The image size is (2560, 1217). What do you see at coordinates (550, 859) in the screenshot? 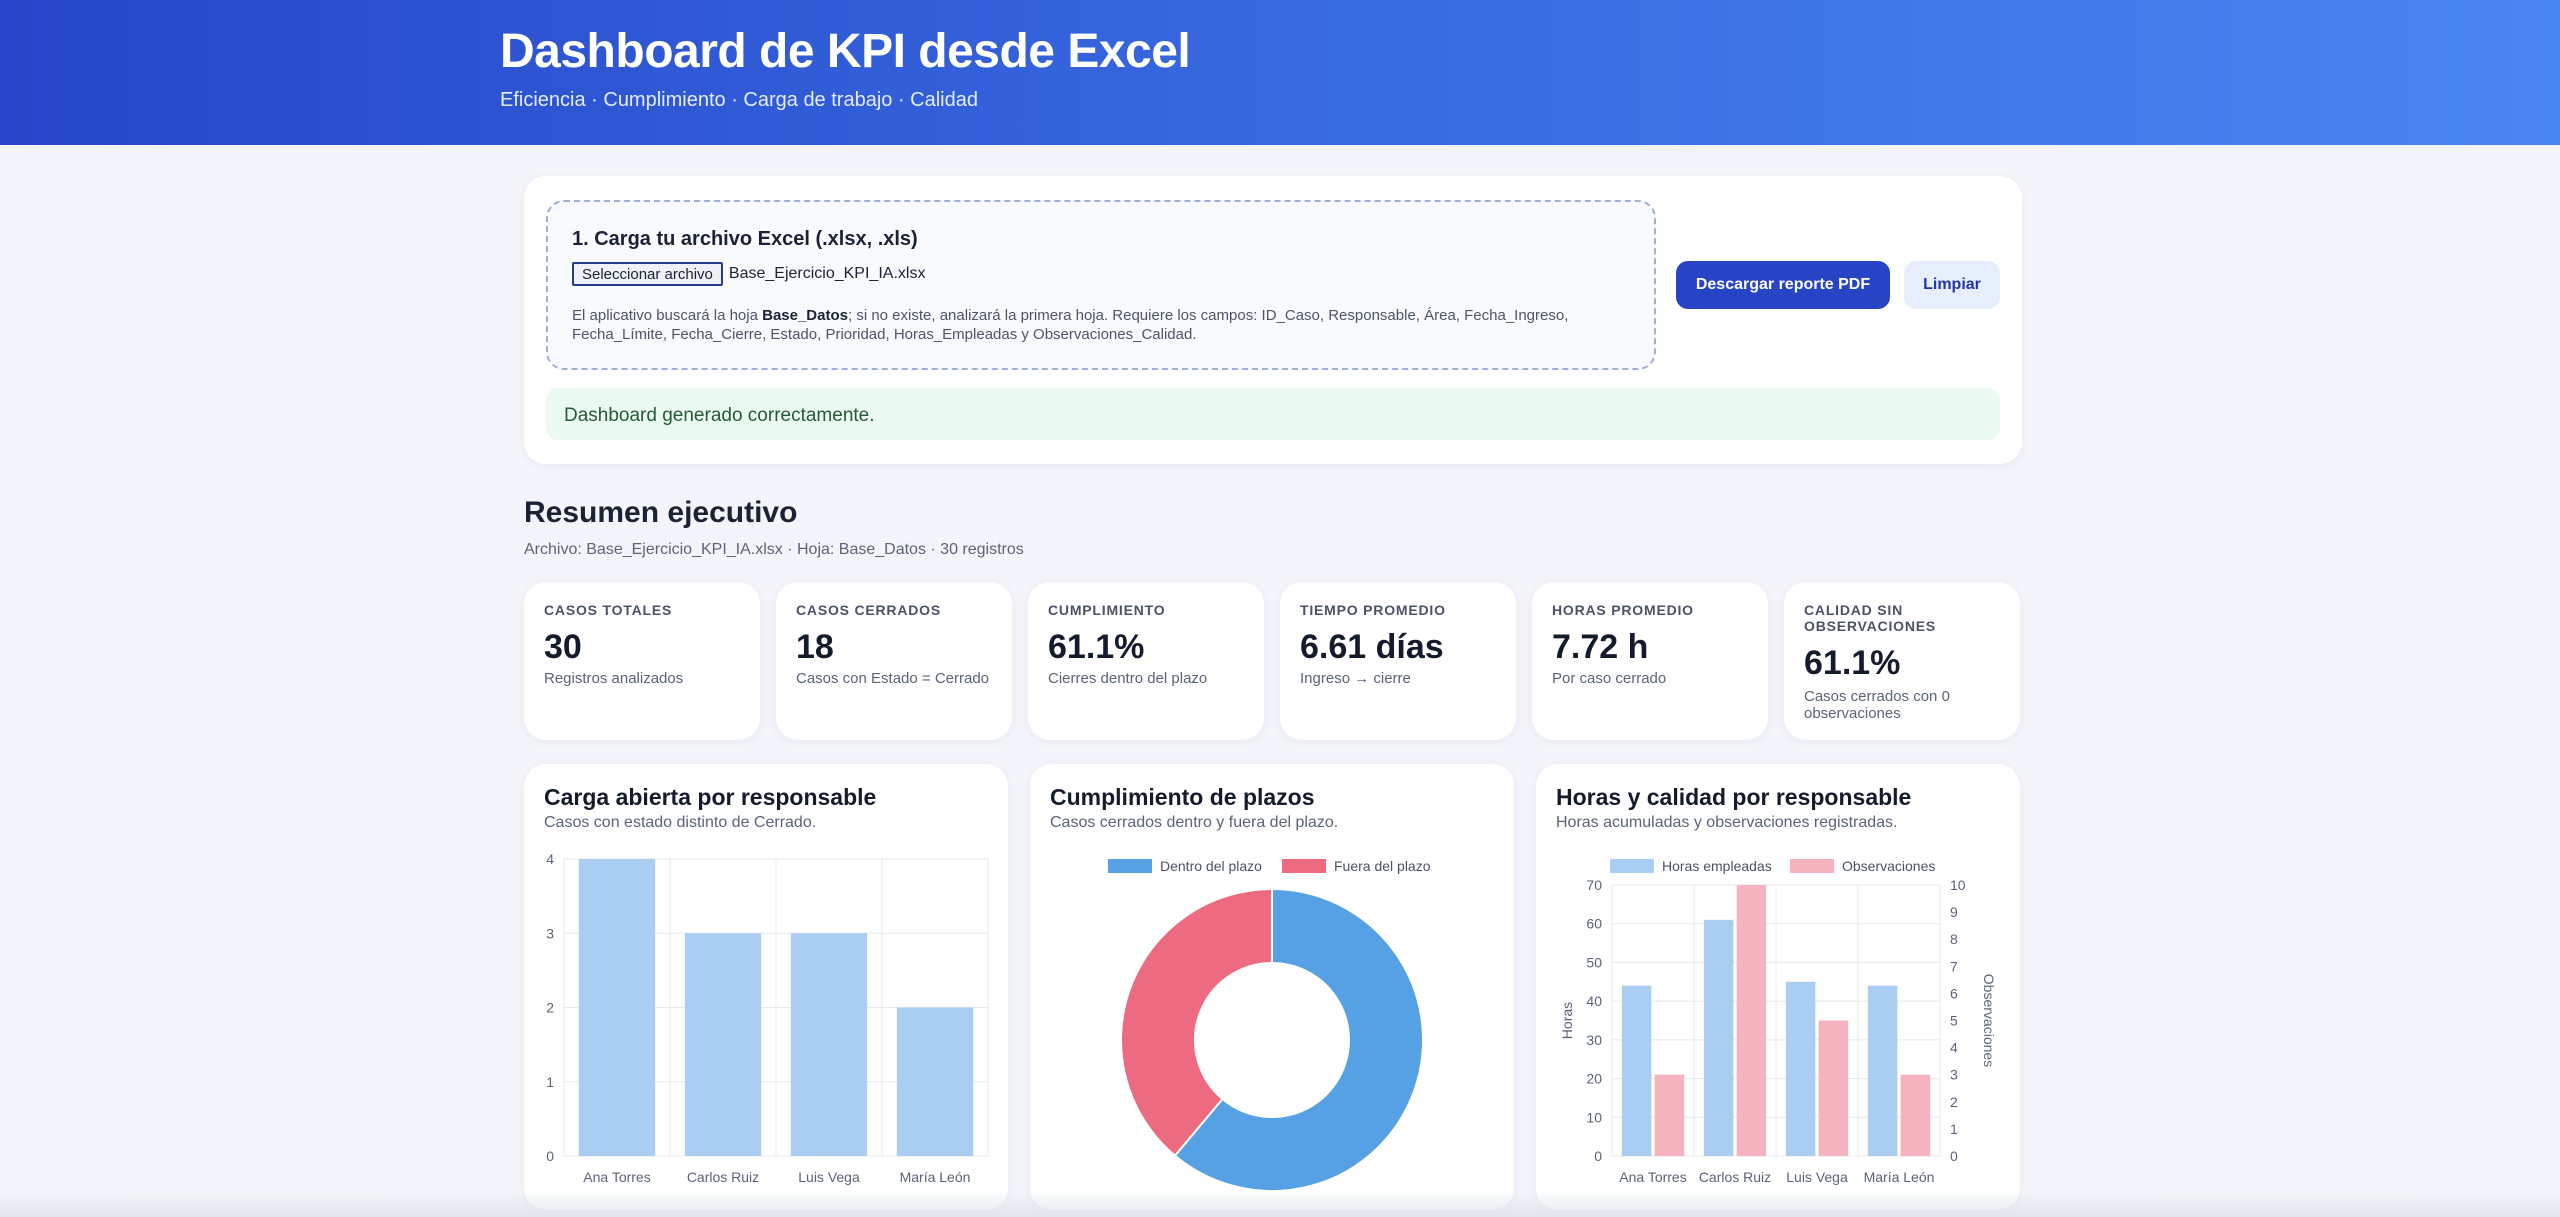
I see `y-tick-label: 4` at bounding box center [550, 859].